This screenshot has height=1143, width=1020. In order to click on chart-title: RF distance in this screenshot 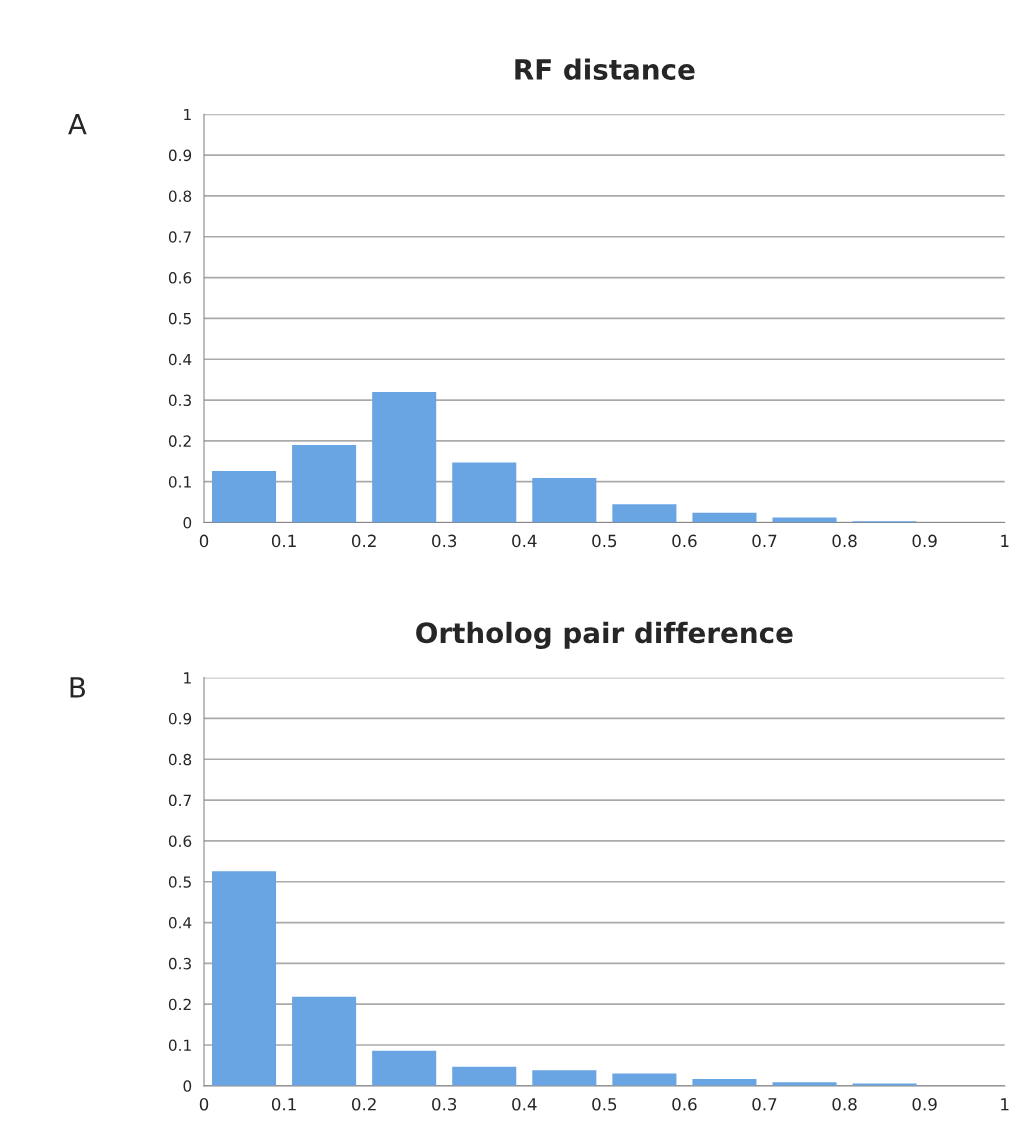, I will do `click(605, 69)`.